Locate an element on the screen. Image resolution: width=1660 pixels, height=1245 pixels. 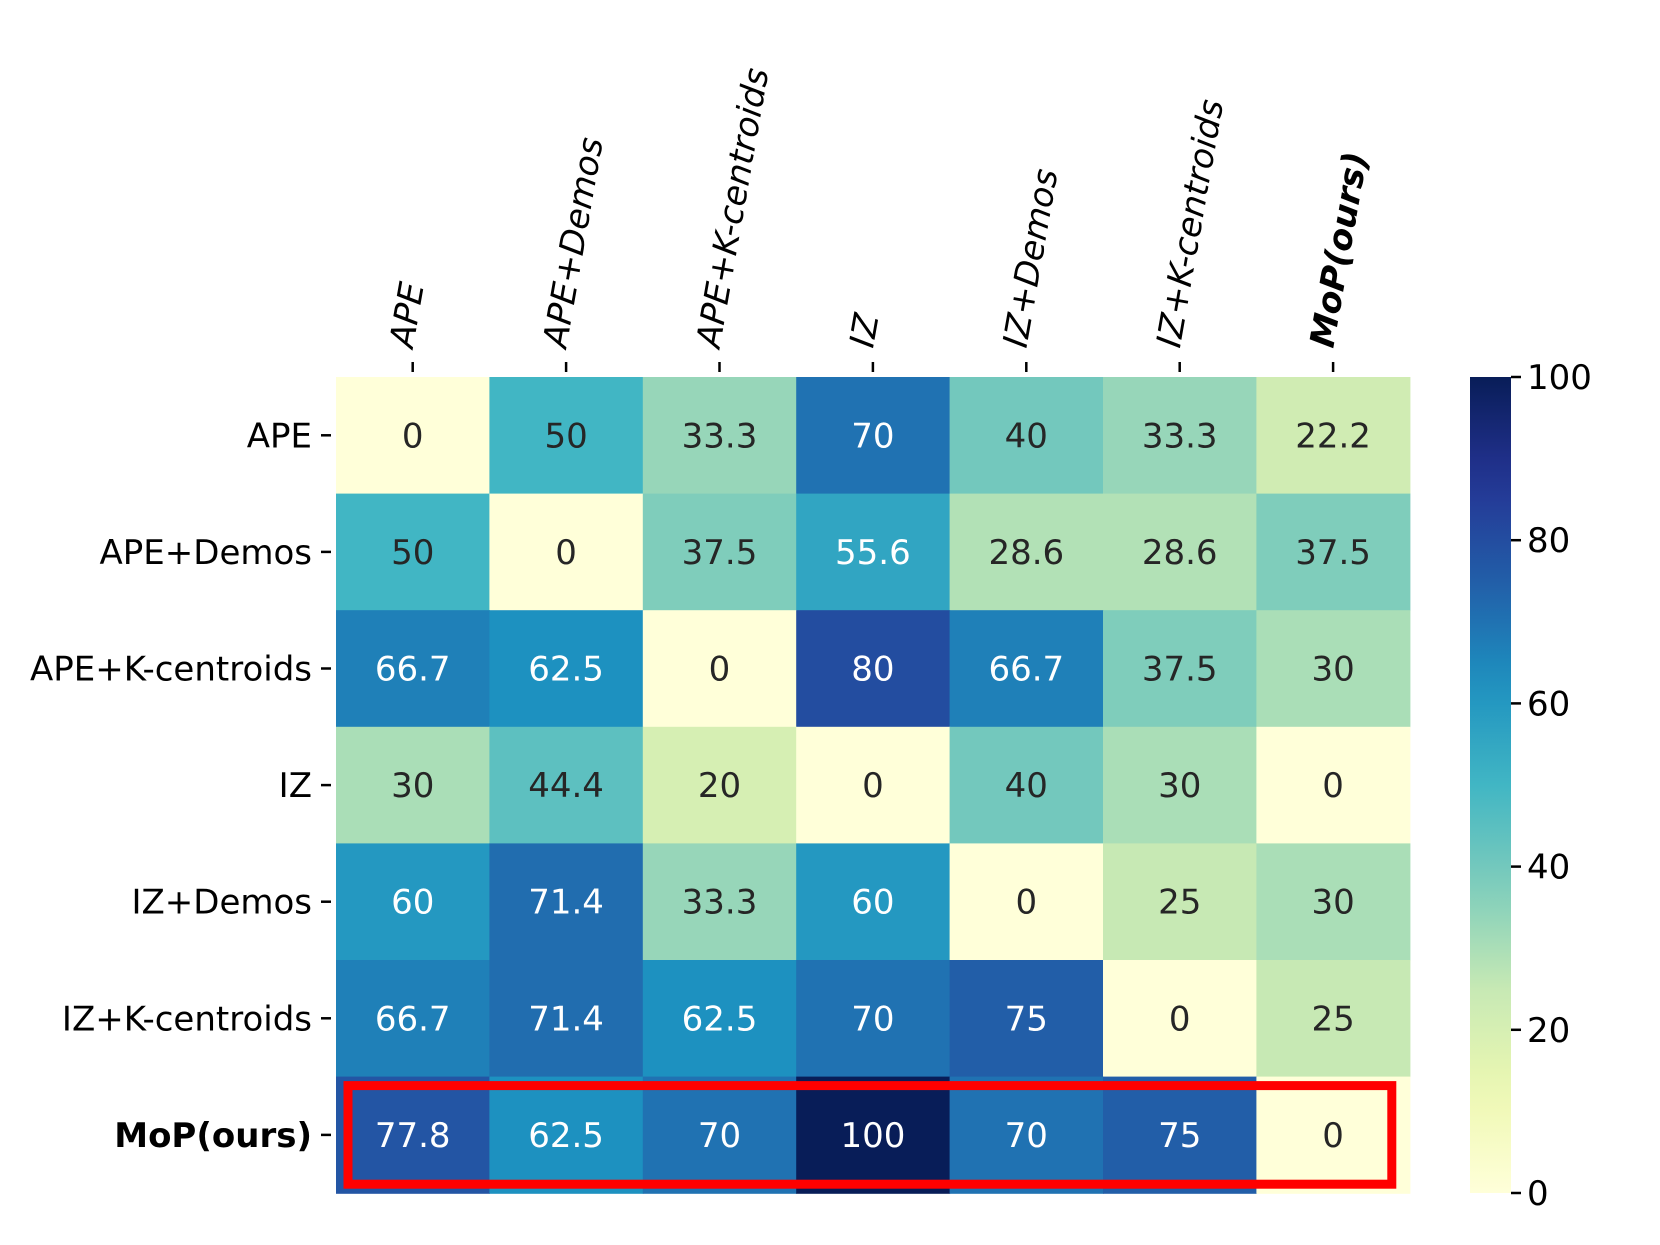
cell-value-label: 80 is located at coordinates (872, 670).